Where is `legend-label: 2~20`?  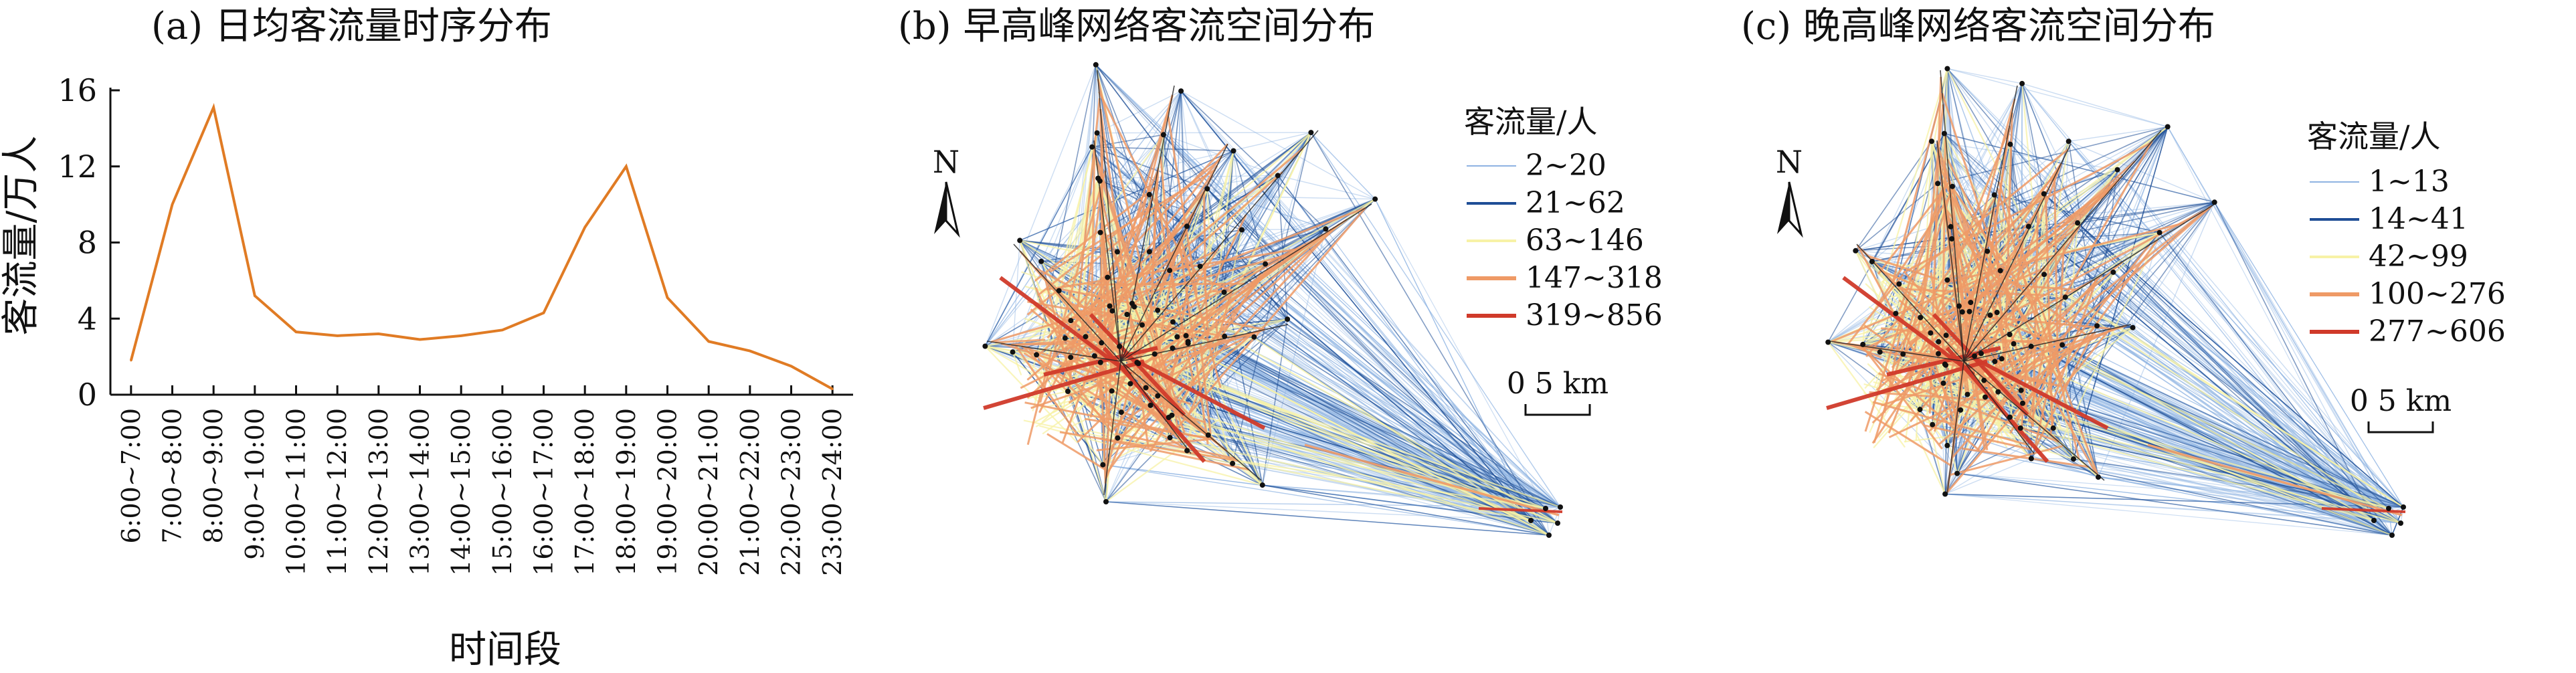
legend-label: 2~20 is located at coordinates (1566, 166).